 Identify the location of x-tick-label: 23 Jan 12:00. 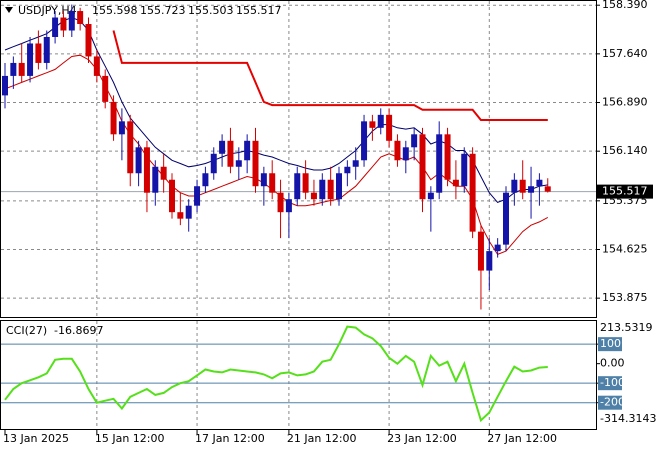
(422, 438).